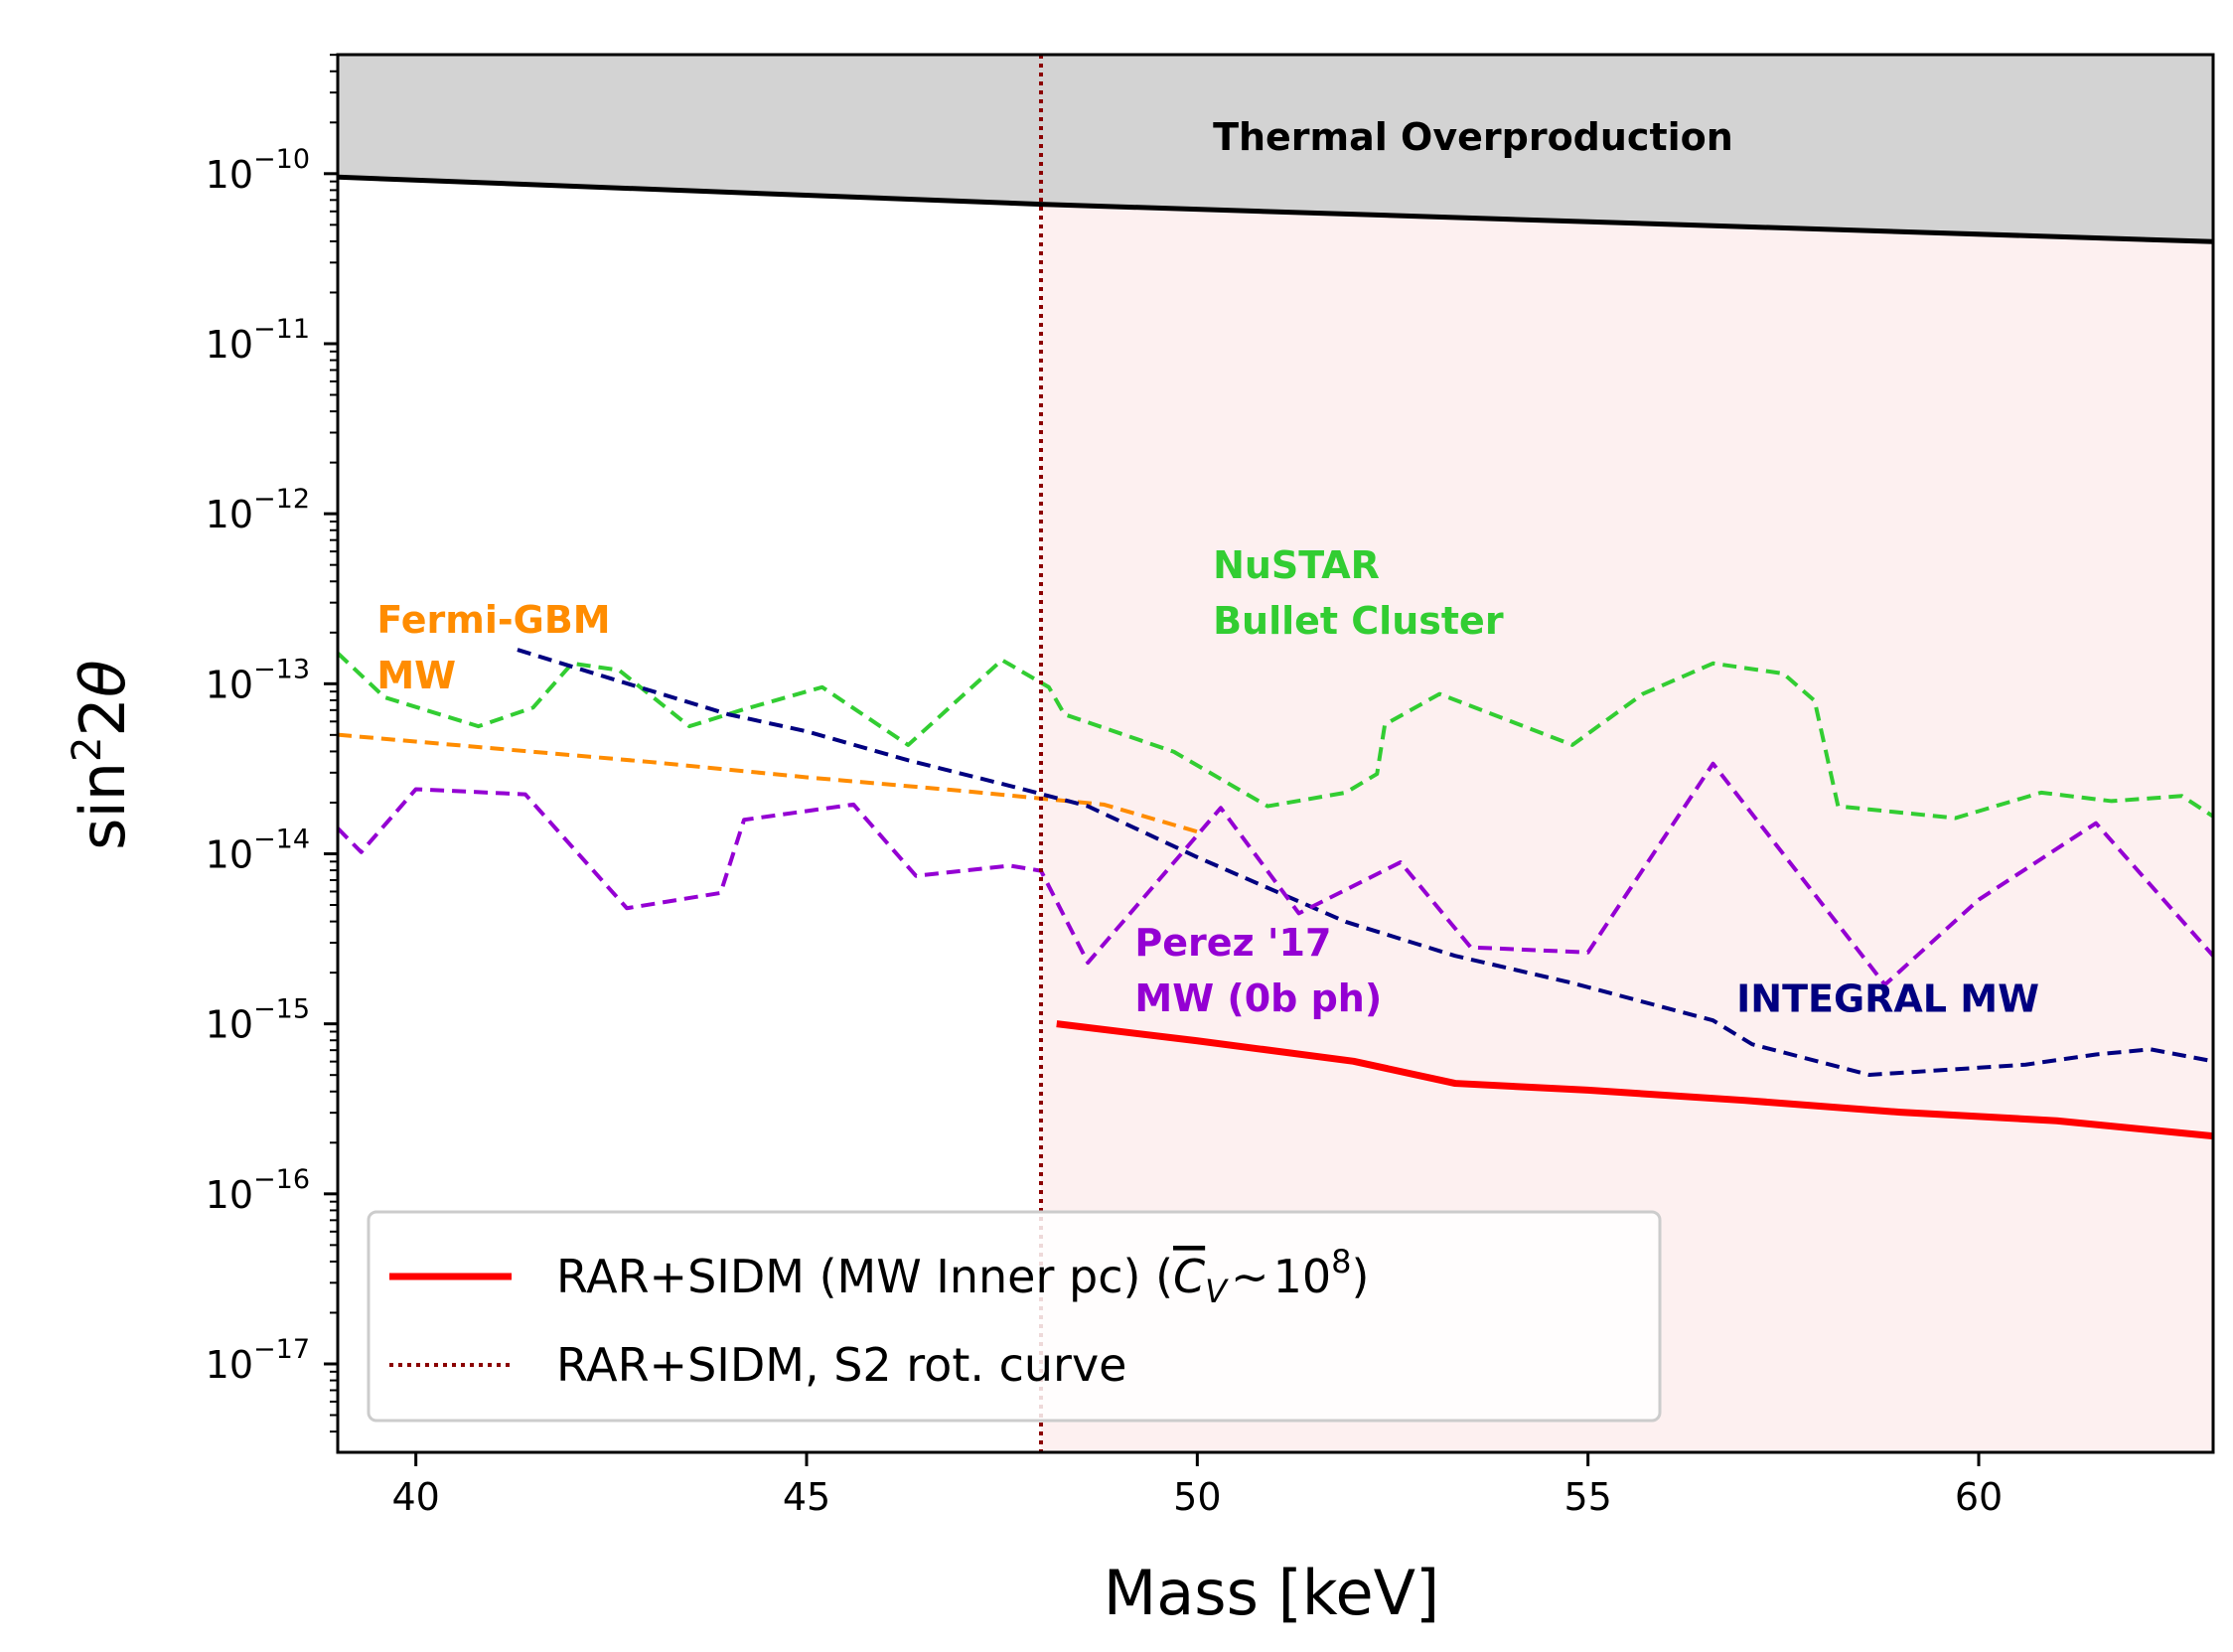 This screenshot has height=1652, width=2233. I want to click on y-tick-label: 10−17, so click(258, 1360).